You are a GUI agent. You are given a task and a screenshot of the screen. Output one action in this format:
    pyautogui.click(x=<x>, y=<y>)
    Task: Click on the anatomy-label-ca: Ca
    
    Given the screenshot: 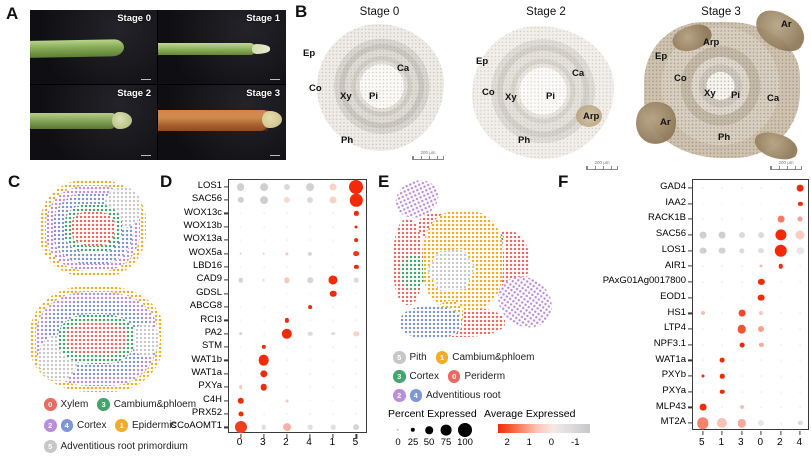 What is the action you would take?
    pyautogui.click(x=578, y=73)
    